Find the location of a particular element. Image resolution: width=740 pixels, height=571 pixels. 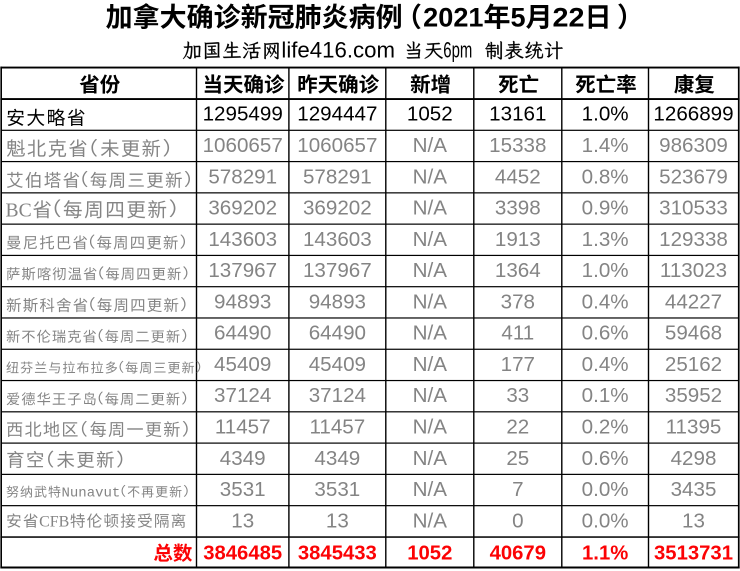

svg-text: 3845433 is located at coordinates (337, 553).